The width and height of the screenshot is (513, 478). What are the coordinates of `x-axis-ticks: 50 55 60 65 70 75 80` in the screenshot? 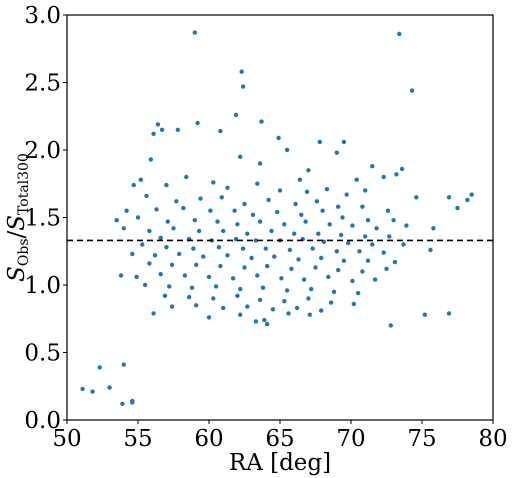 It's located at (280, 436).